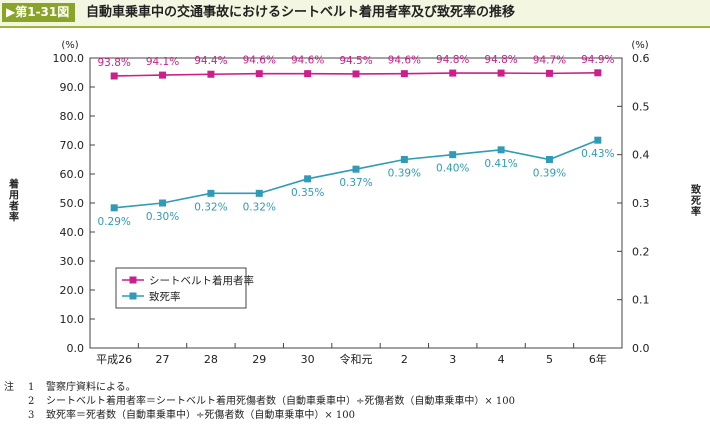  I want to click on x-tick-label: 3, so click(452, 359).